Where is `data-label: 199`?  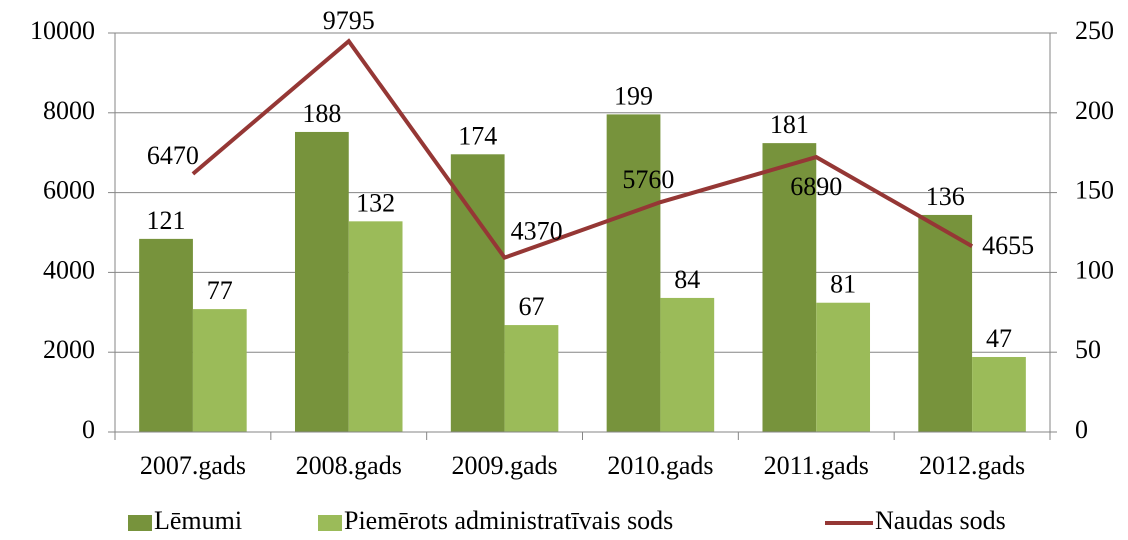 data-label: 199 is located at coordinates (633, 95).